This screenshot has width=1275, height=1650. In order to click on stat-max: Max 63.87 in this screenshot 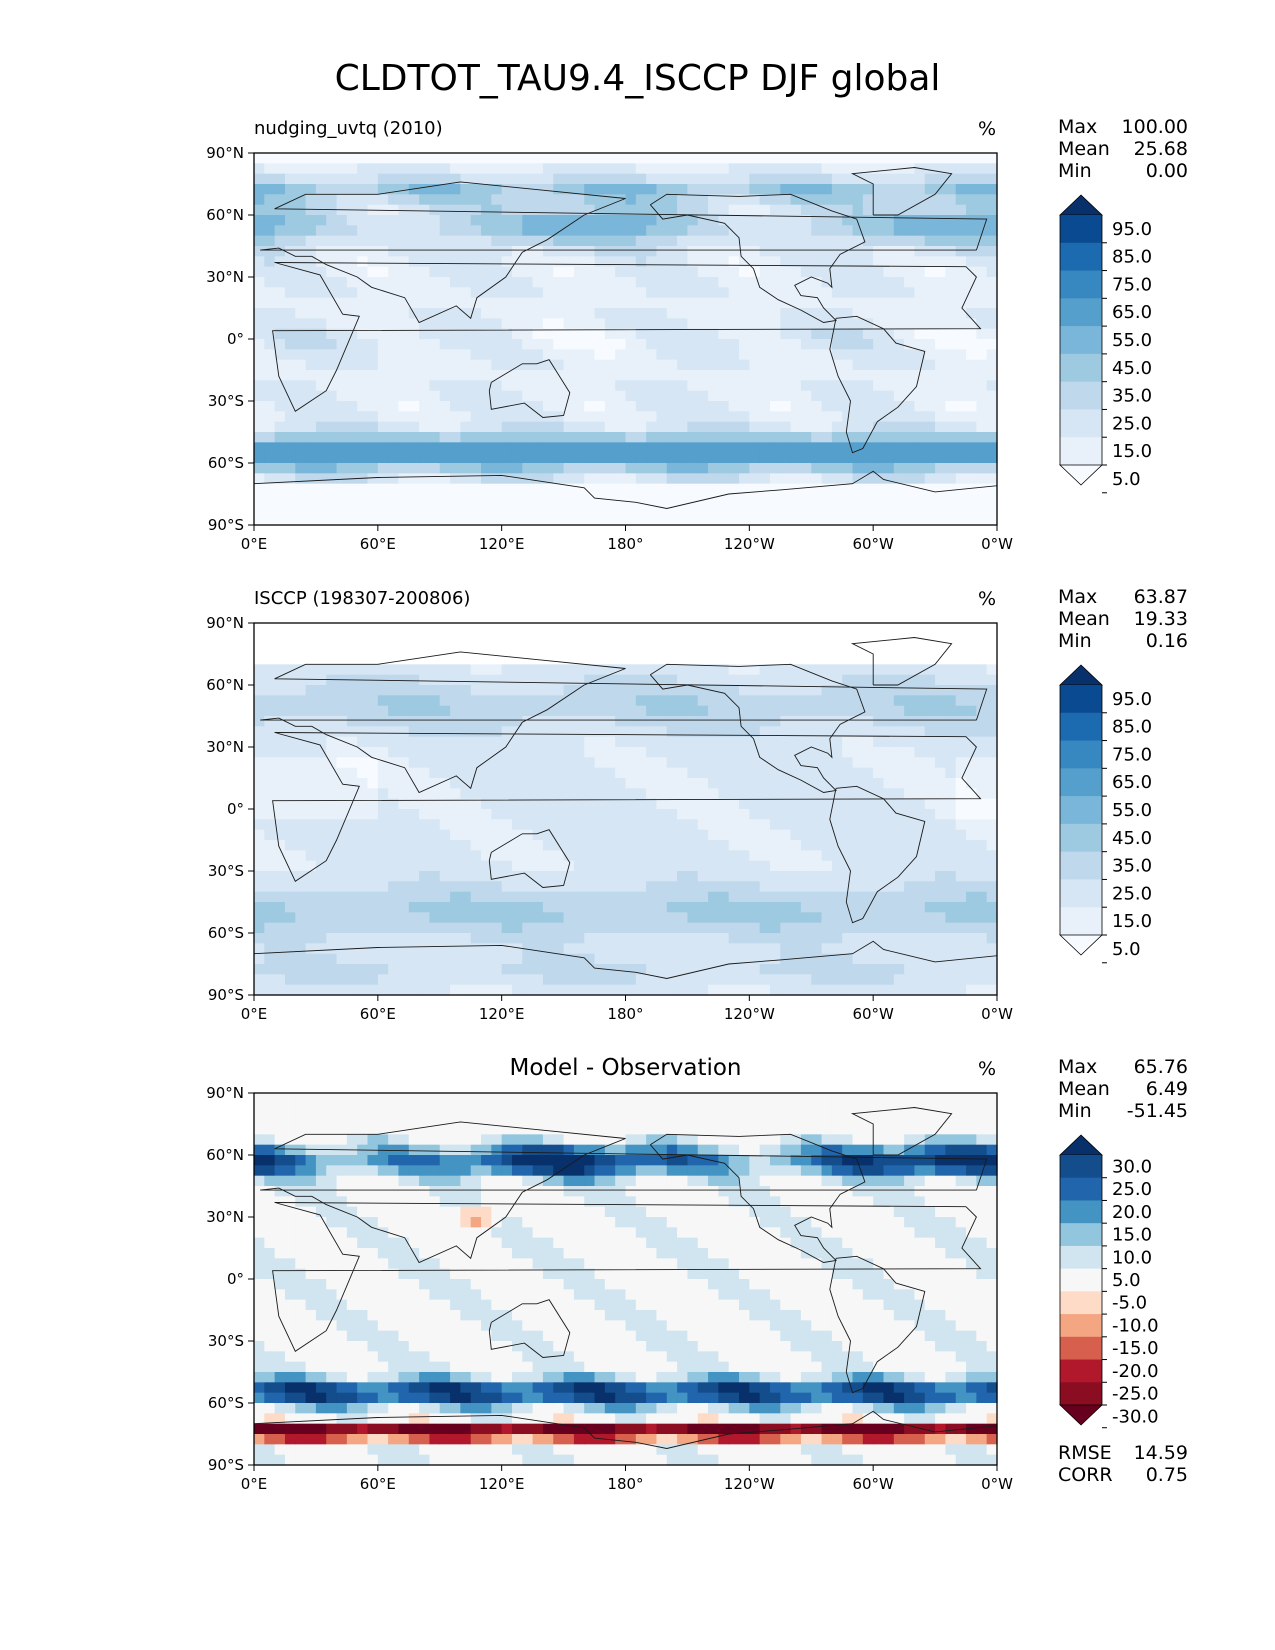, I will do `click(1123, 597)`.